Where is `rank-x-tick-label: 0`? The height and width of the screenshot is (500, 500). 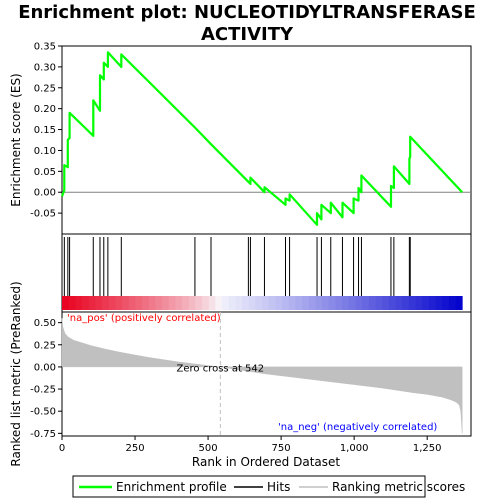
rank-x-tick-label: 0 is located at coordinates (62, 448).